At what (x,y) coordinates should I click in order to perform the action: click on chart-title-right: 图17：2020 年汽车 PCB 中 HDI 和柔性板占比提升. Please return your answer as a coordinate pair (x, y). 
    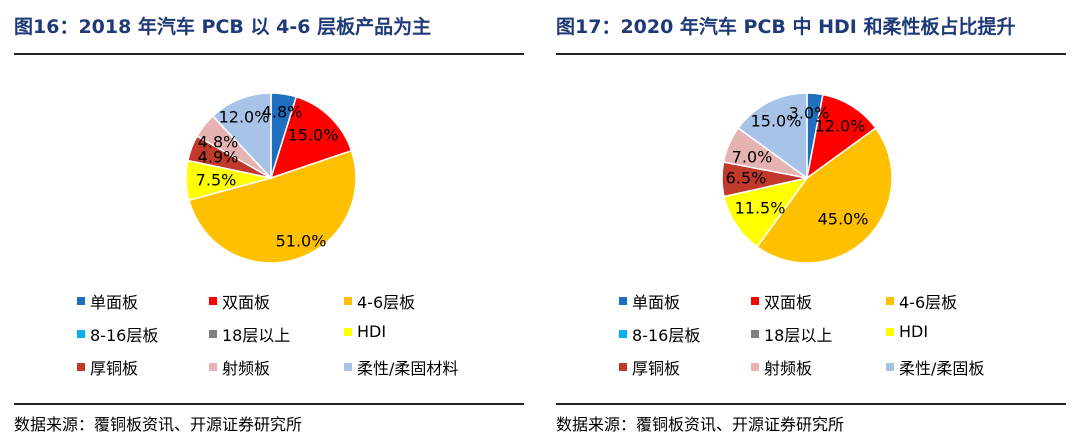
    Looking at the image, I should click on (786, 27).